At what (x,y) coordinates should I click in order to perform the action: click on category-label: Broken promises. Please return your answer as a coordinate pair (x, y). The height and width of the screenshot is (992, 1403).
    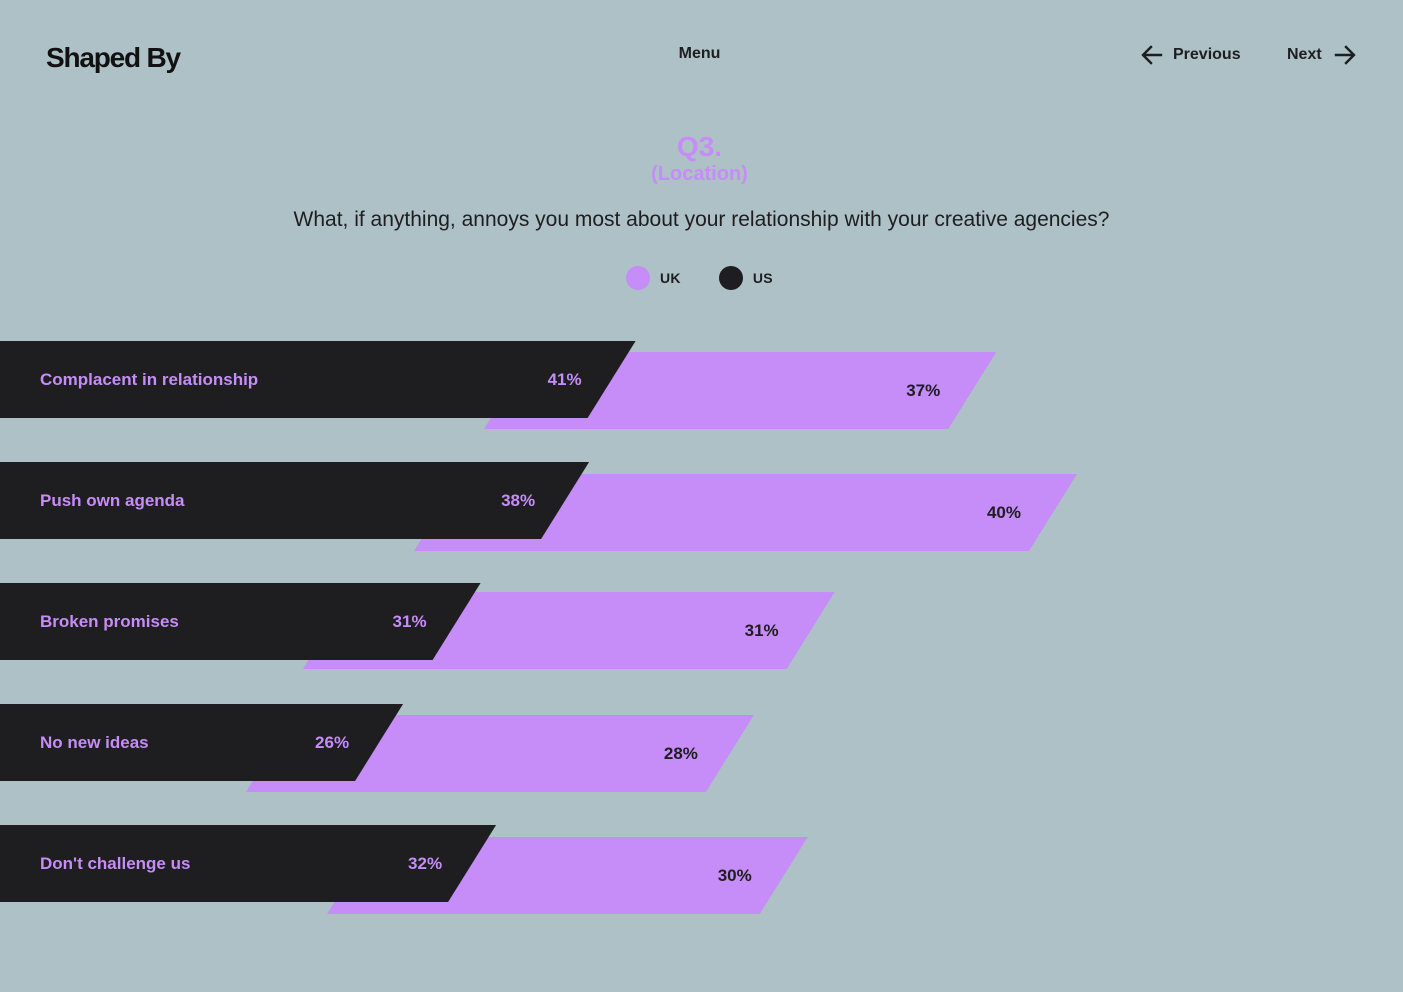
    Looking at the image, I should click on (109, 621).